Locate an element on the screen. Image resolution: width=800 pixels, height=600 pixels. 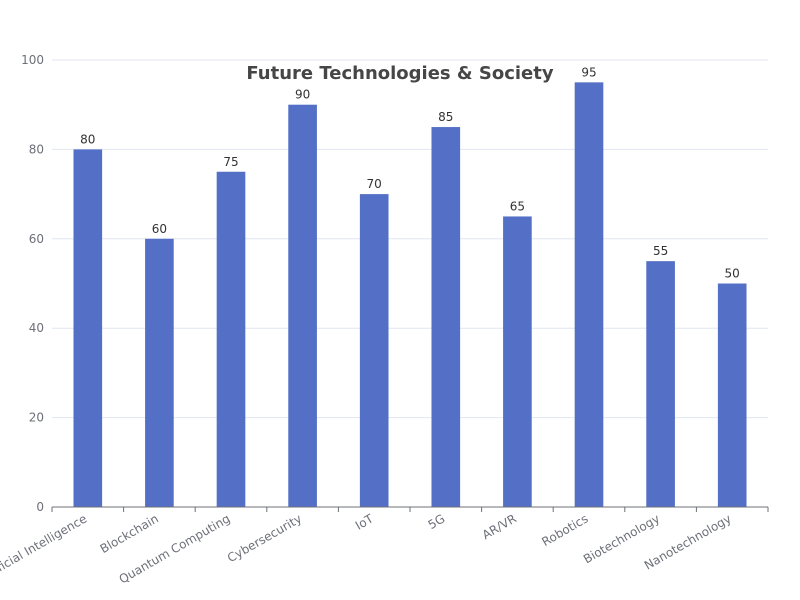
y-tick-label: 20 is located at coordinates (36, 418).